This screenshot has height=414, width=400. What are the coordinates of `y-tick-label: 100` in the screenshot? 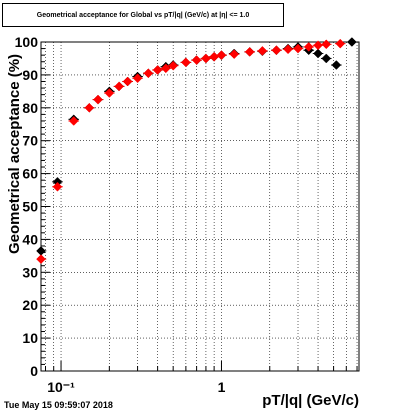 It's located at (27, 42).